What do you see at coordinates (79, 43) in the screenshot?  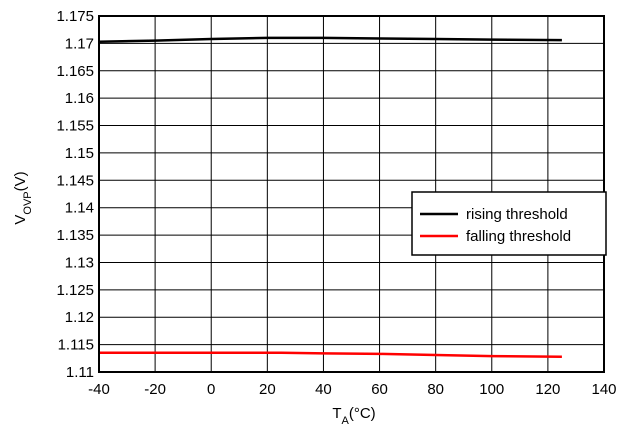 I see `y-tick-label: 1.17` at bounding box center [79, 43].